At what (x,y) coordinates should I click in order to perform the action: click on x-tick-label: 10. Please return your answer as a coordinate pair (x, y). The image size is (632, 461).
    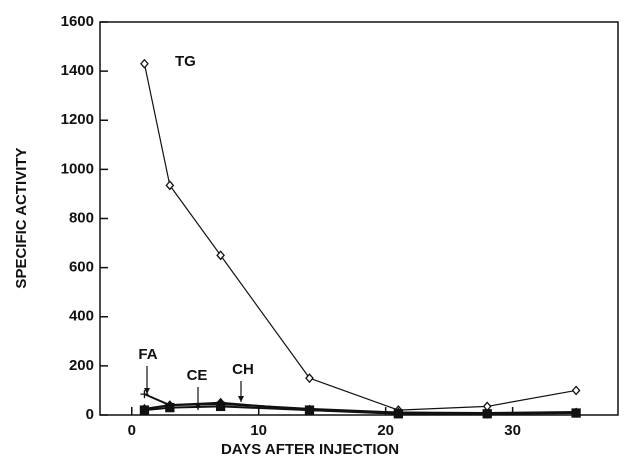
    Looking at the image, I should click on (258, 430).